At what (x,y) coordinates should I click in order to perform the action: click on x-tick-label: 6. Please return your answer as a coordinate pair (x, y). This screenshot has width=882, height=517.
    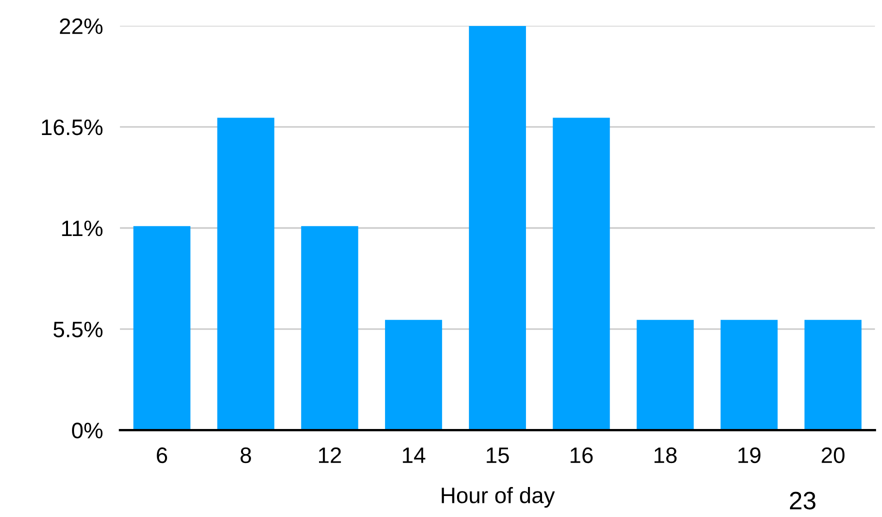
    Looking at the image, I should click on (162, 455).